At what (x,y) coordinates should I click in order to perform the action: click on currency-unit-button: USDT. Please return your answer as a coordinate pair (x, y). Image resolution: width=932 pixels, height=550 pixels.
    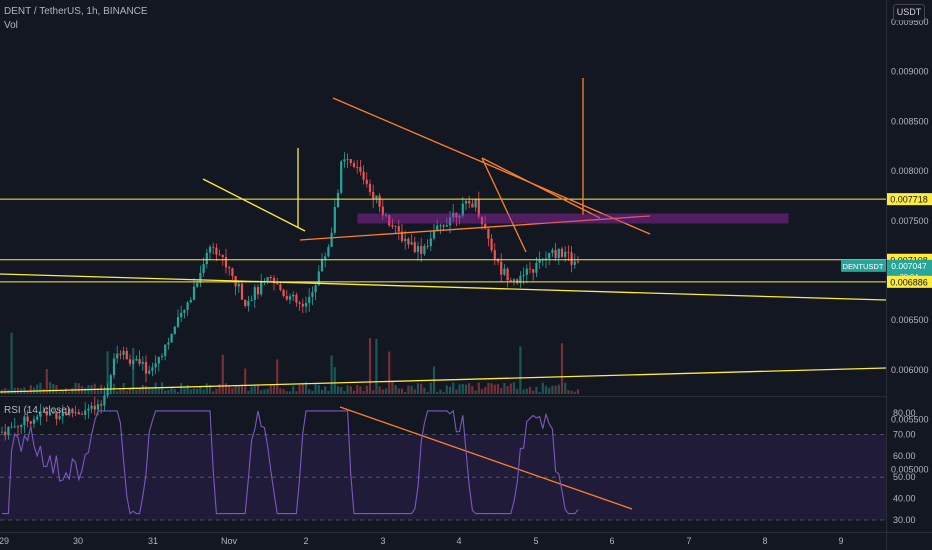
    Looking at the image, I should click on (909, 12).